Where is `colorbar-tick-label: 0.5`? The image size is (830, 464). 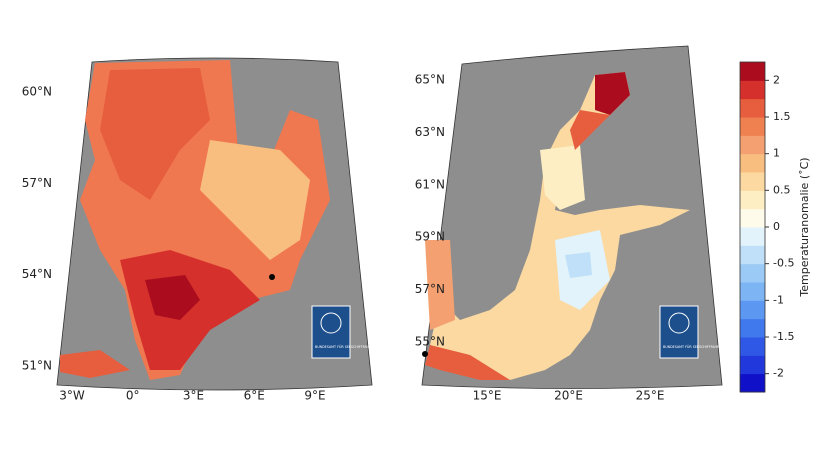
colorbar-tick-label: 0.5 is located at coordinates (782, 189).